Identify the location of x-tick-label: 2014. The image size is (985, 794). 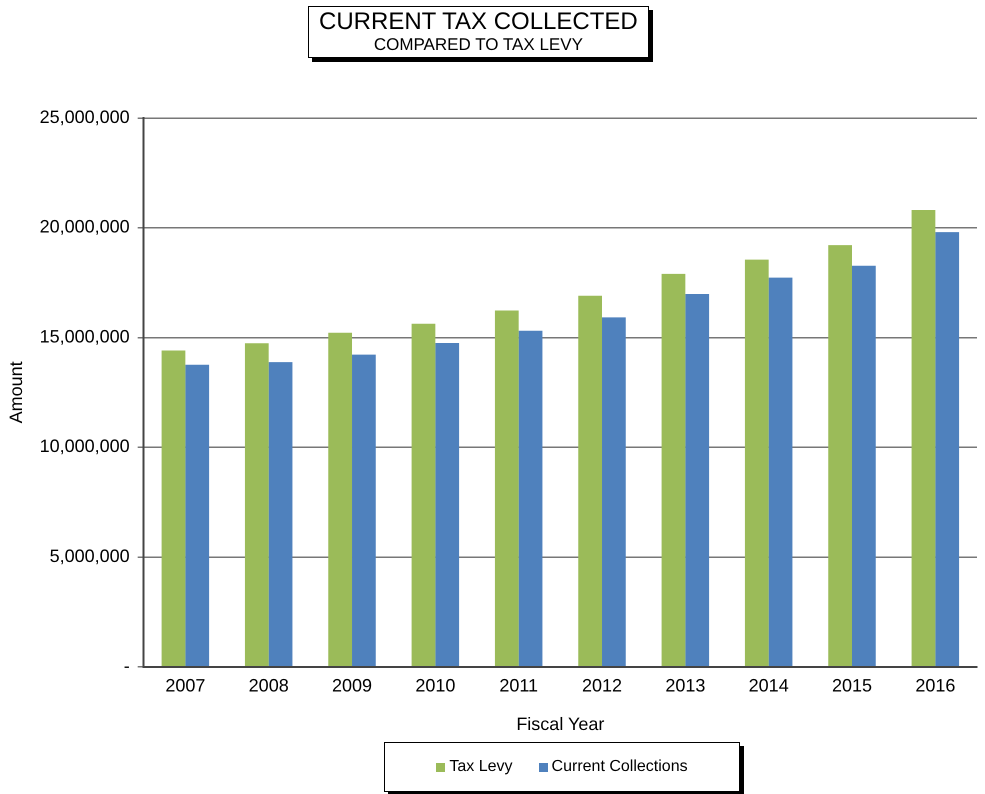
(768, 686).